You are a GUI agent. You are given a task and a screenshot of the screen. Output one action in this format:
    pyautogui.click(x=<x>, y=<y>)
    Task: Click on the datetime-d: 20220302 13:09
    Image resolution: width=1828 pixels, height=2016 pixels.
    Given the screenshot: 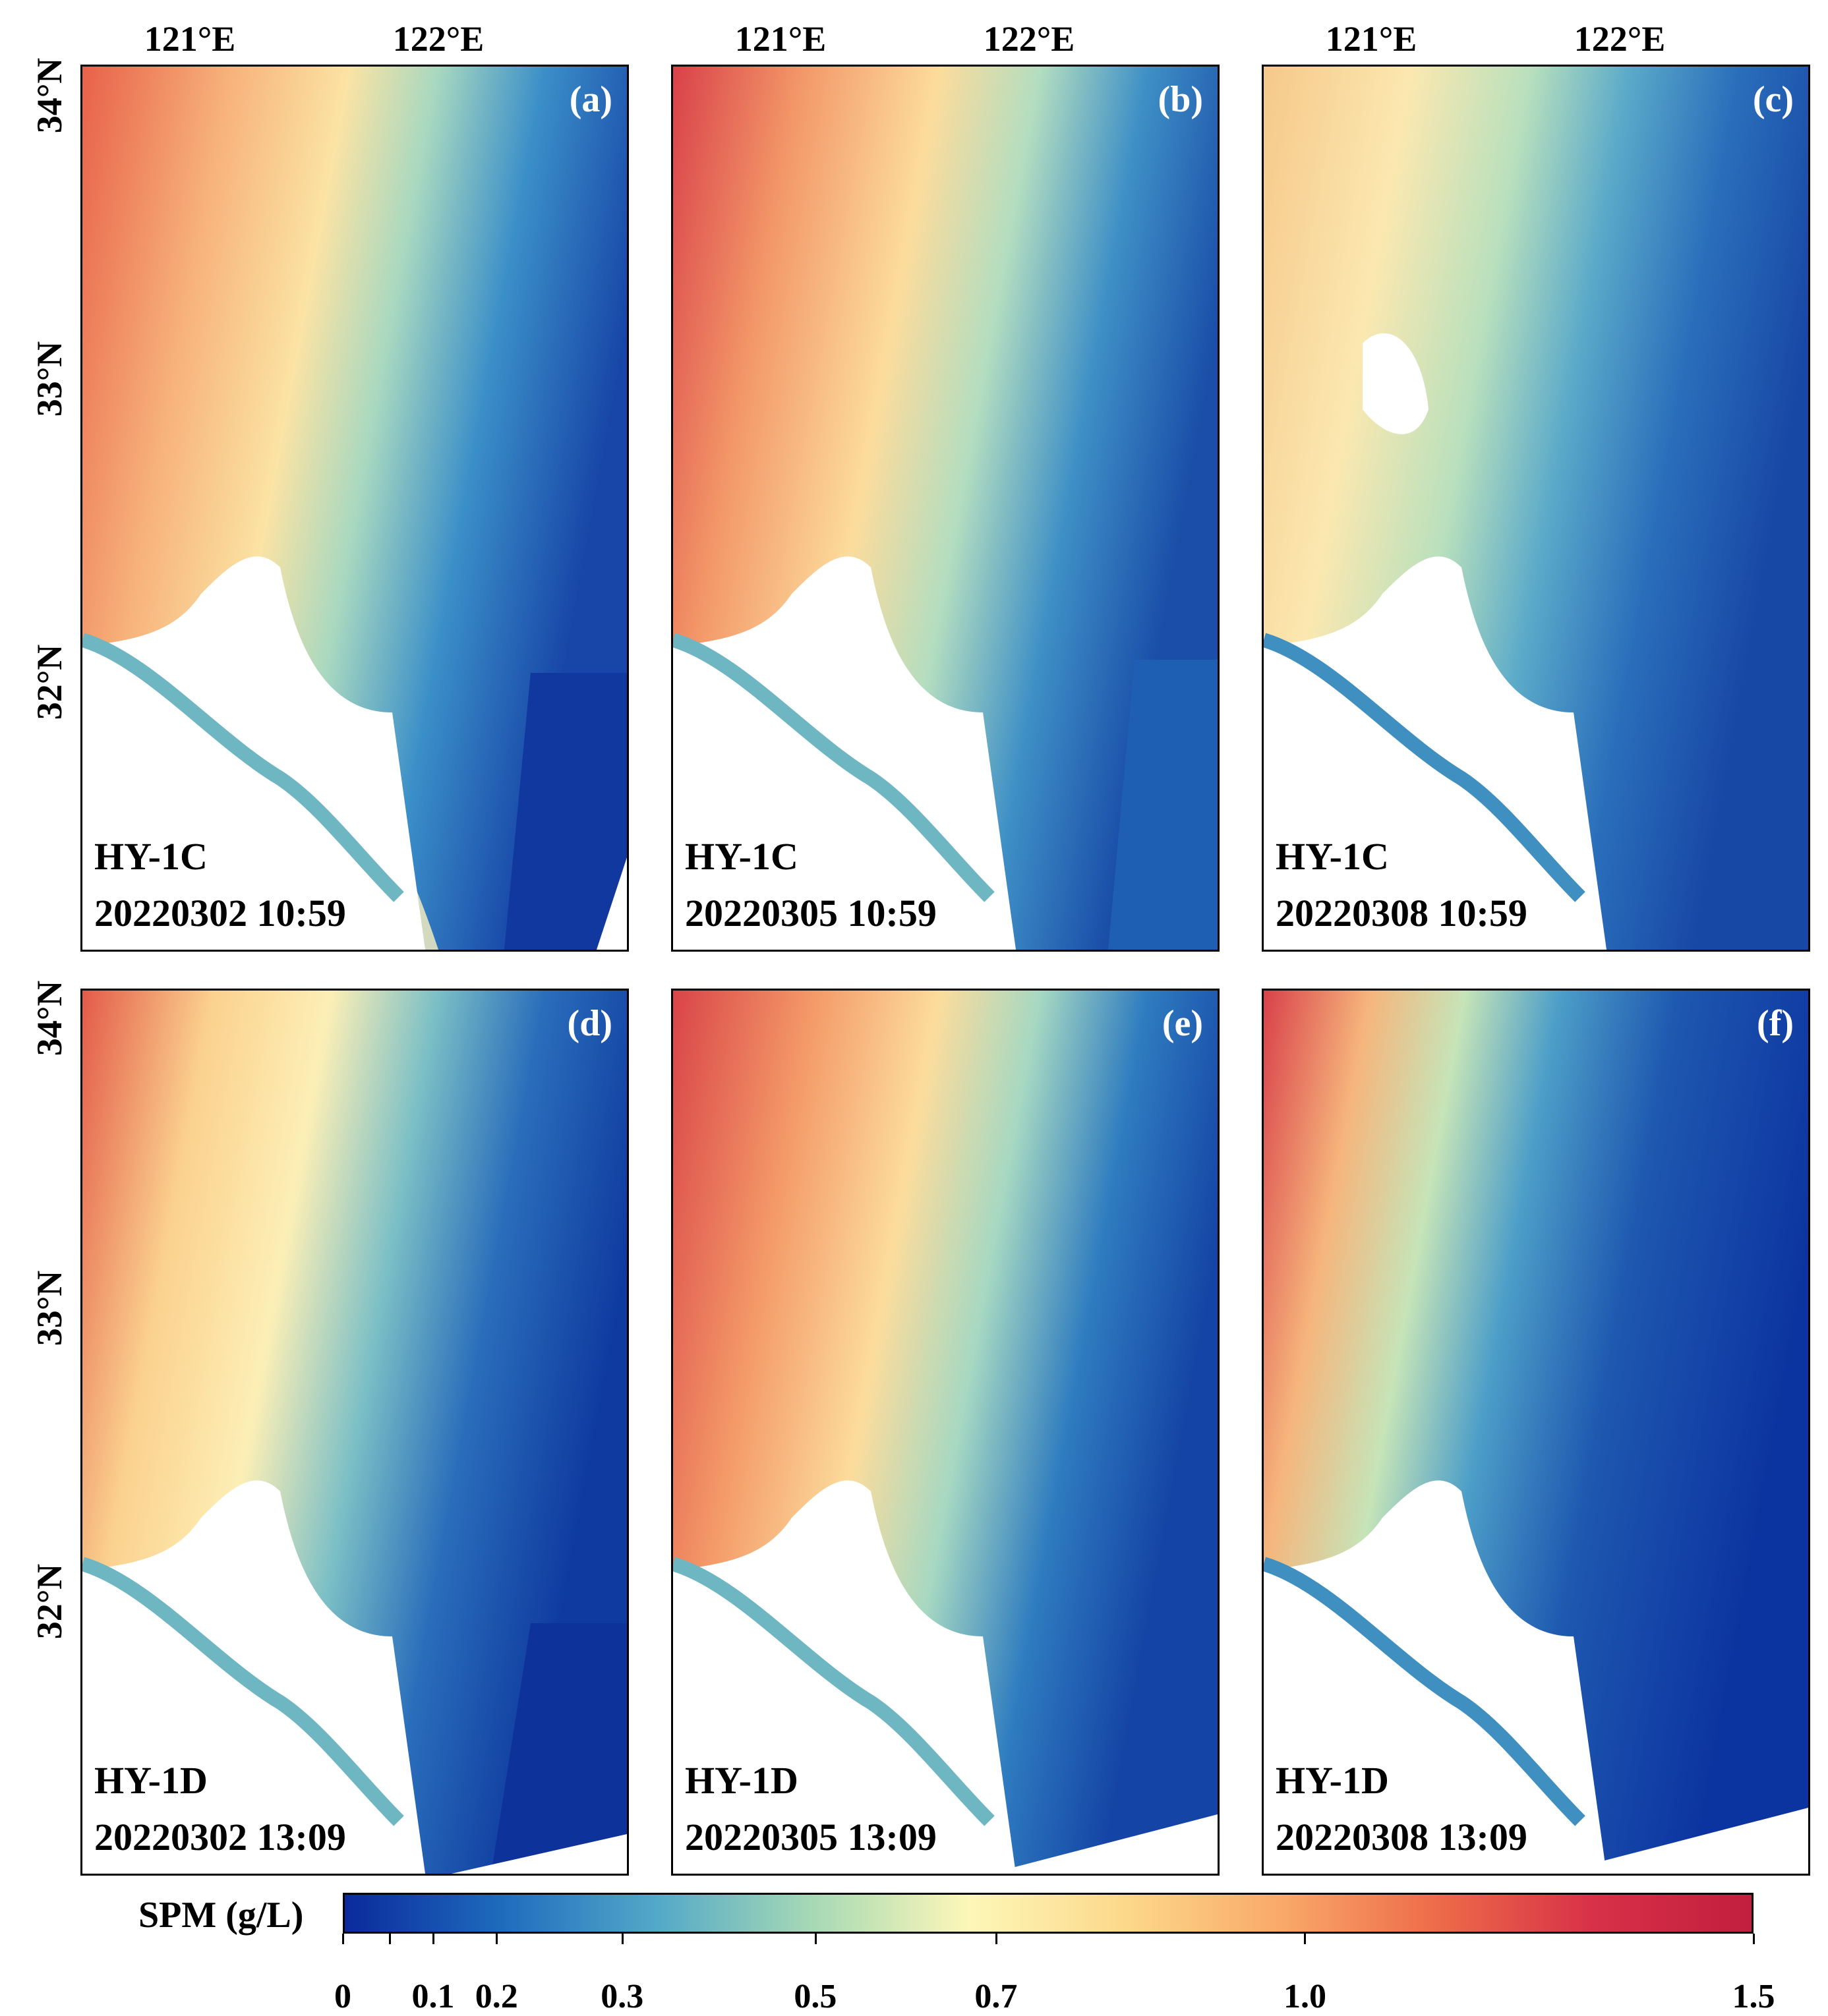 What is the action you would take?
    pyautogui.click(x=220, y=1837)
    